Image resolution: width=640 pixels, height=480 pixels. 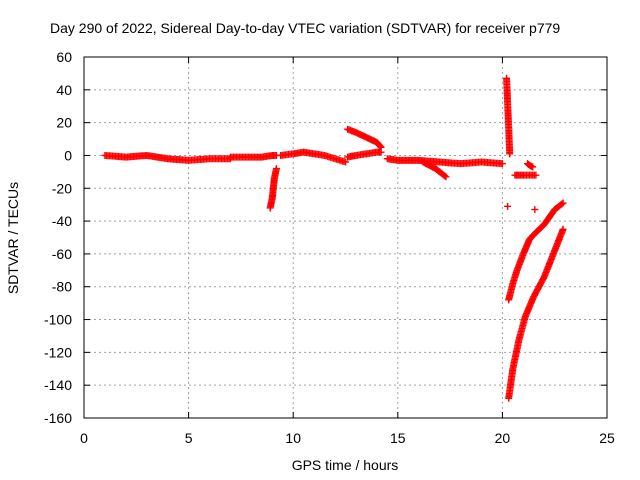 What do you see at coordinates (398, 438) in the screenshot?
I see `x-tick-label: 15` at bounding box center [398, 438].